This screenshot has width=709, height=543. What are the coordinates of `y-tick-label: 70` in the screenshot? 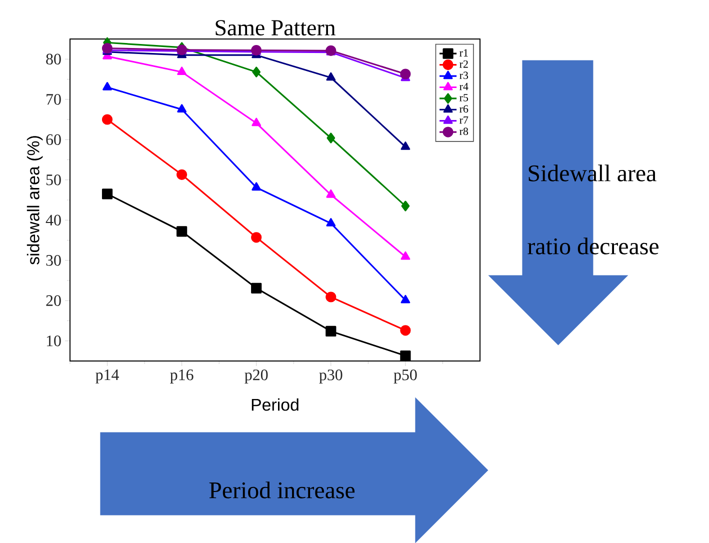 It's located at (53, 99).